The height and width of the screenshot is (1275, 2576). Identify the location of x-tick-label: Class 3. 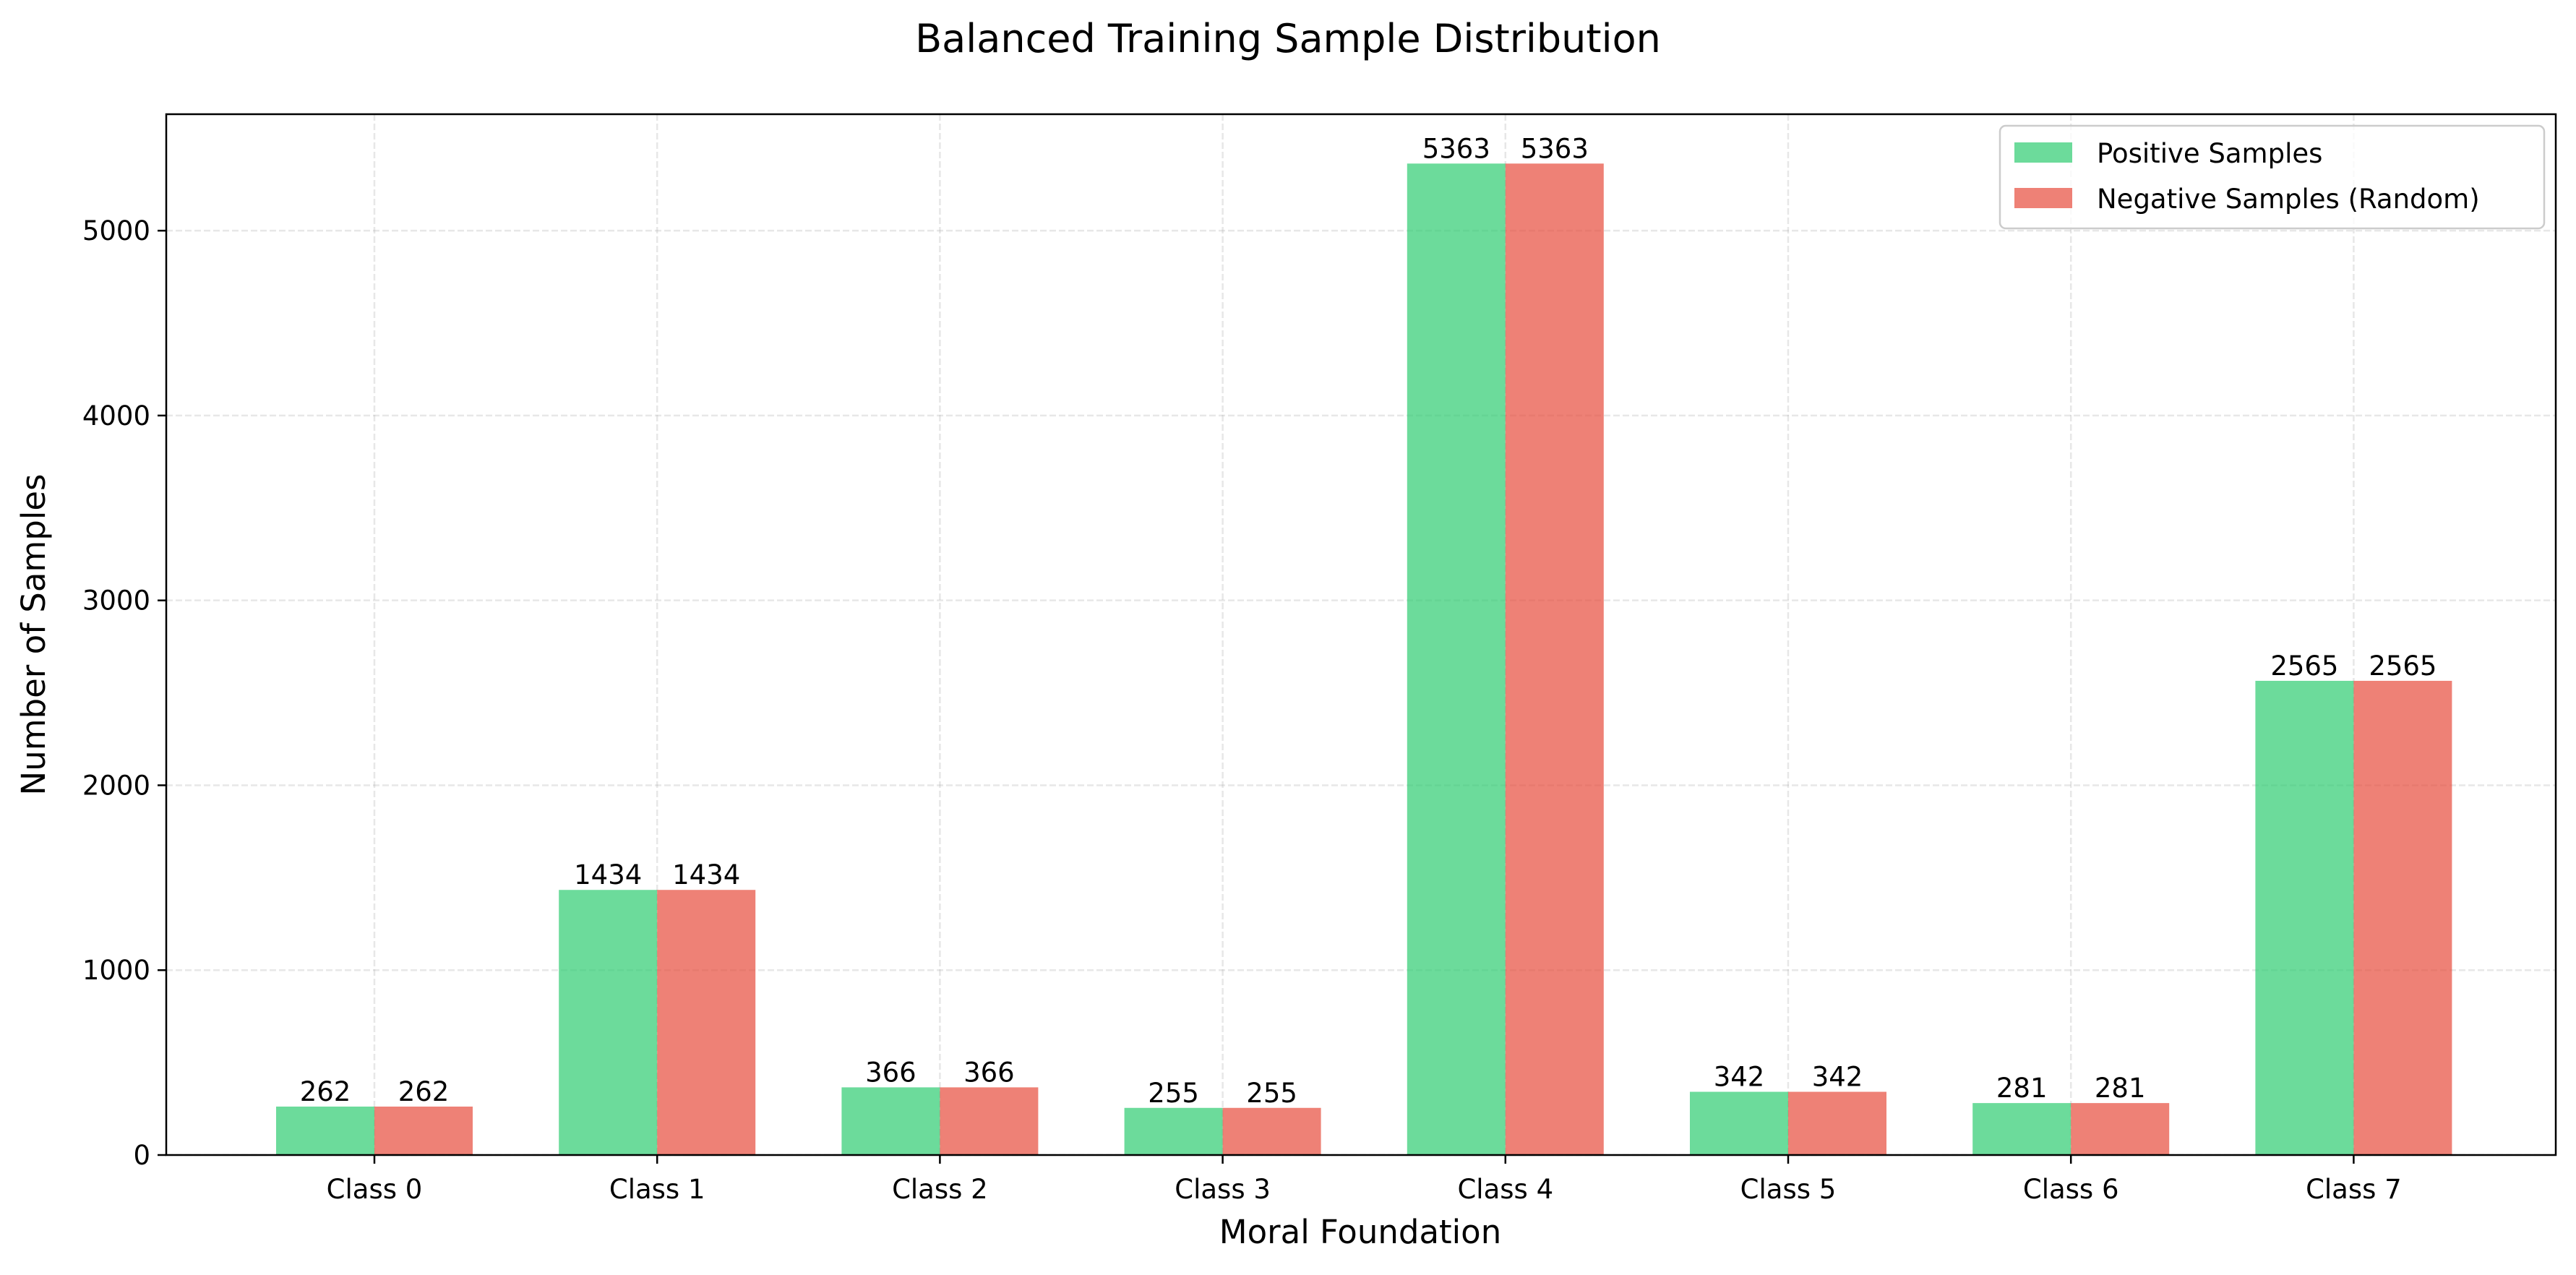
(1223, 1189).